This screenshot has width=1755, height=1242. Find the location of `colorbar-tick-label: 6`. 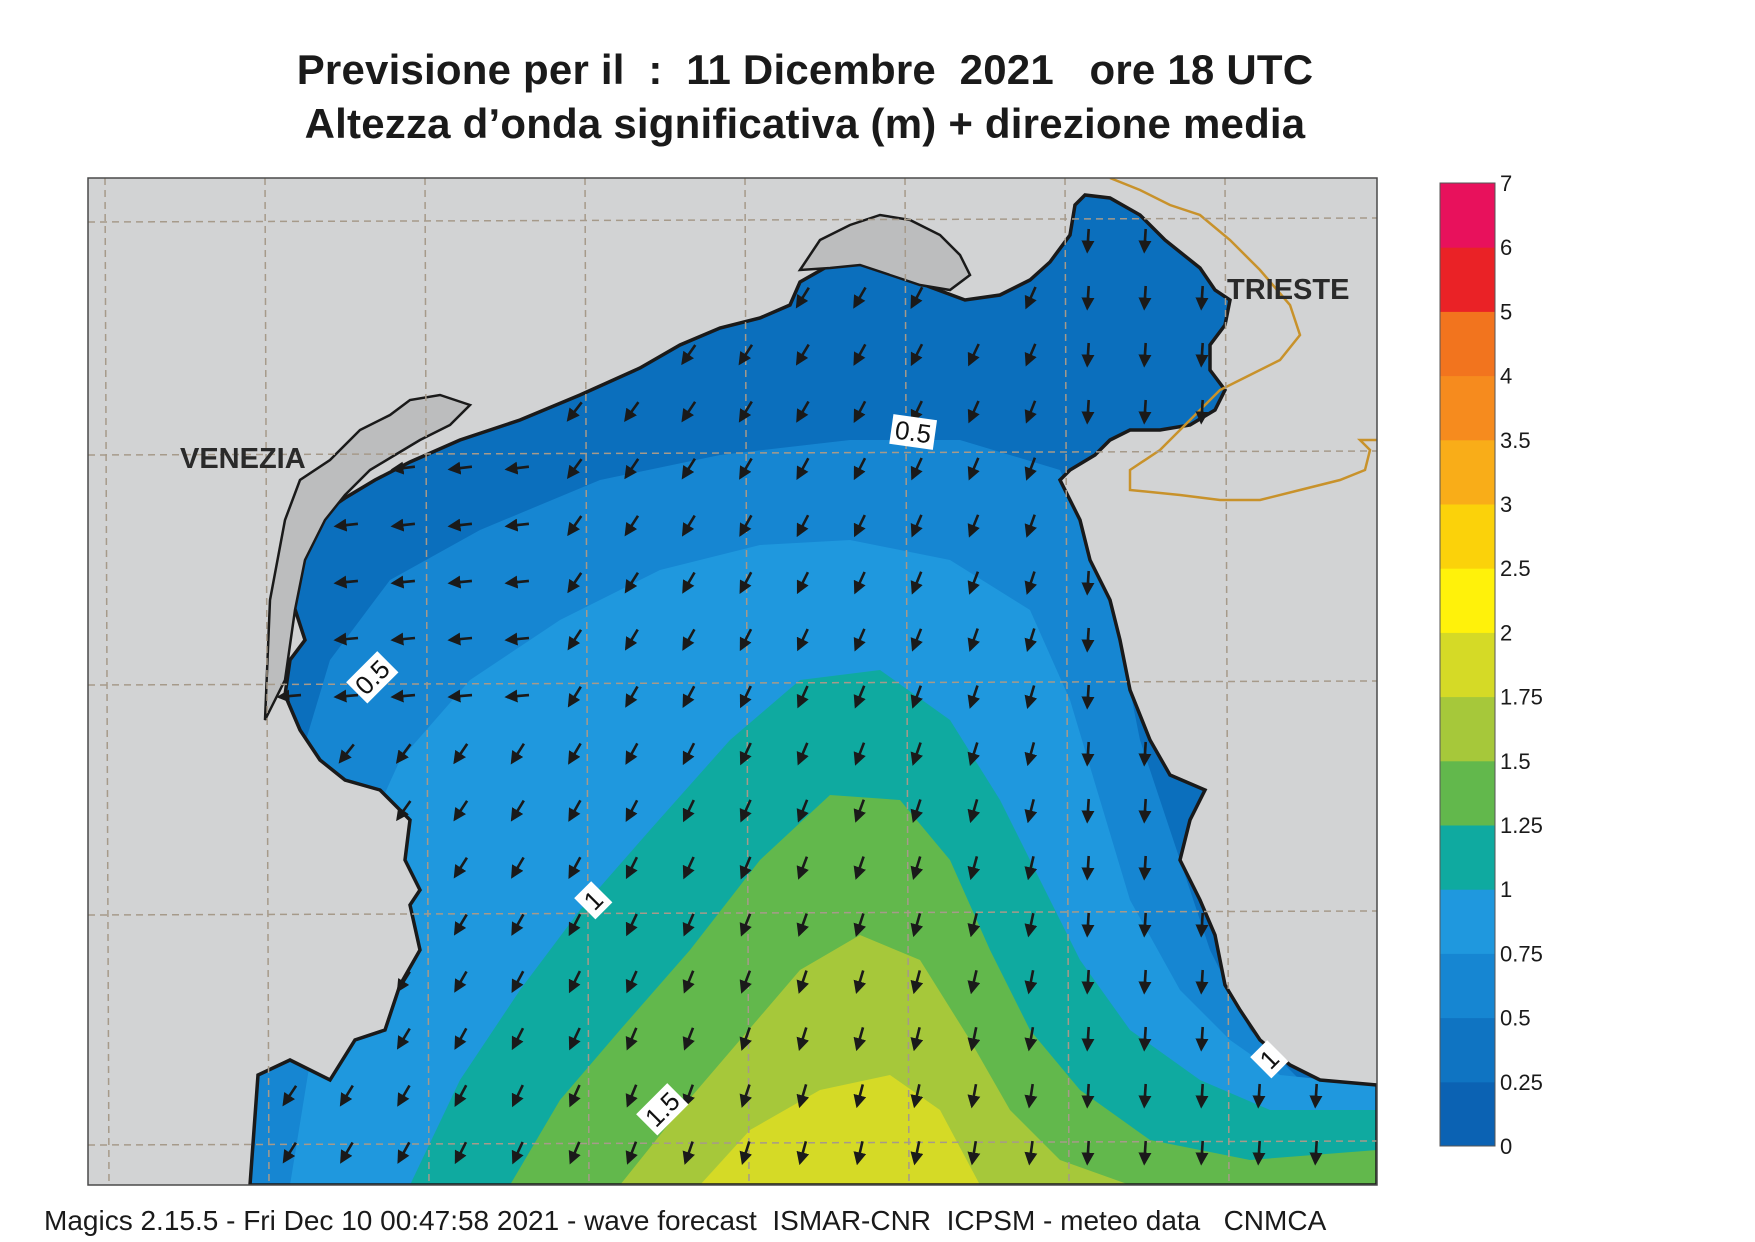

colorbar-tick-label: 6 is located at coordinates (1506, 247).